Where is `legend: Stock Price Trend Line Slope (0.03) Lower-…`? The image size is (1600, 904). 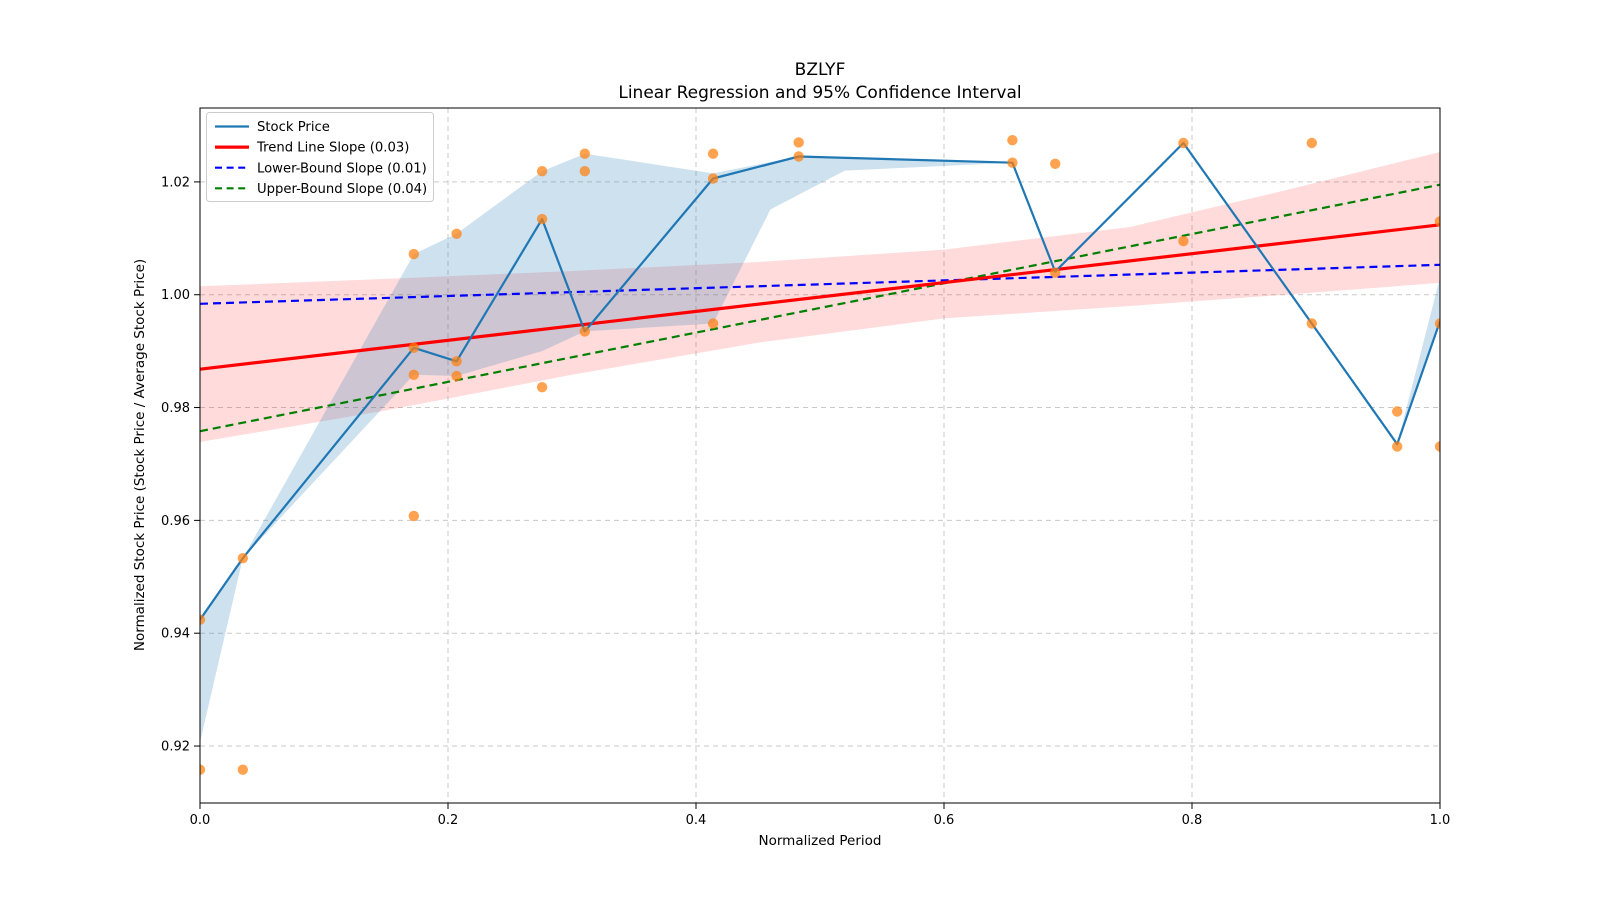
legend: Stock Price Trend Line Slope (0.03) Lower-… is located at coordinates (320, 157).